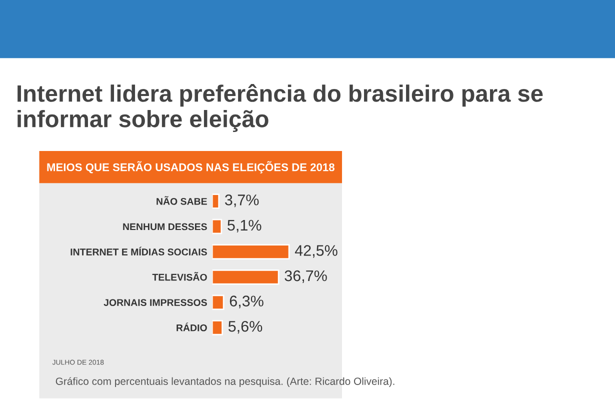 The width and height of the screenshot is (615, 410). I want to click on data-label: 6,3%, so click(247, 302).